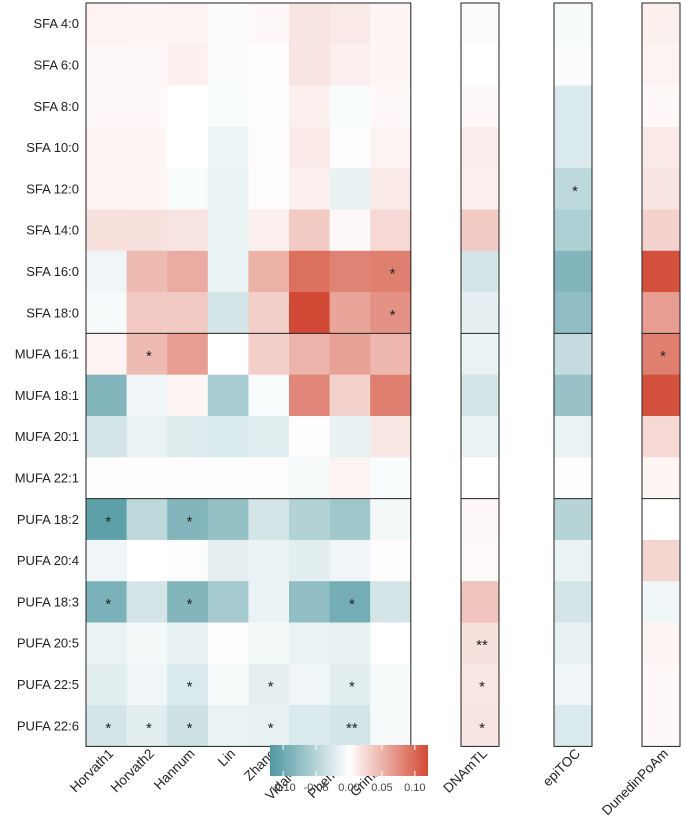 This screenshot has width=685, height=823. What do you see at coordinates (661, 189) in the screenshot?
I see `cell-sfa-12-0-dunedinpoam` at bounding box center [661, 189].